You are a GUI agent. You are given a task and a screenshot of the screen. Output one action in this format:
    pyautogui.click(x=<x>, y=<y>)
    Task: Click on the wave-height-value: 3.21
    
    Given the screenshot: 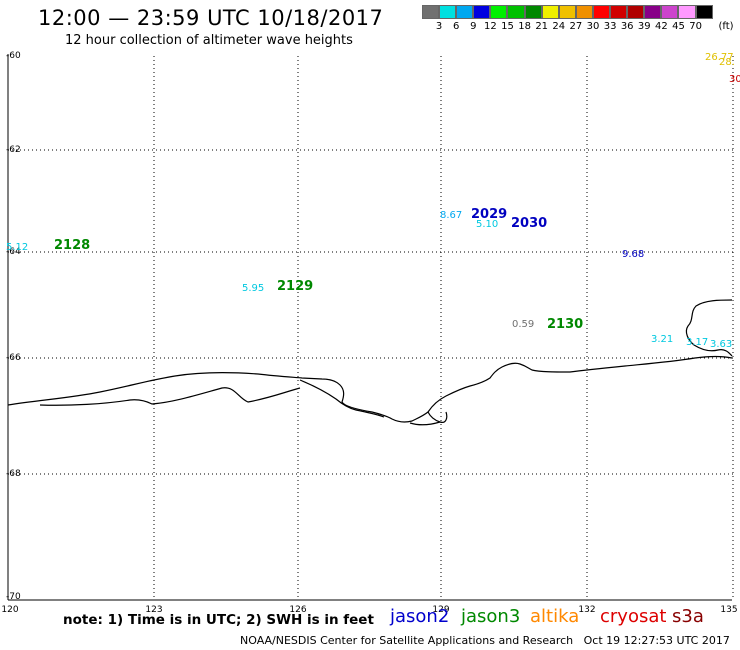 What is the action you would take?
    pyautogui.click(x=662, y=339)
    